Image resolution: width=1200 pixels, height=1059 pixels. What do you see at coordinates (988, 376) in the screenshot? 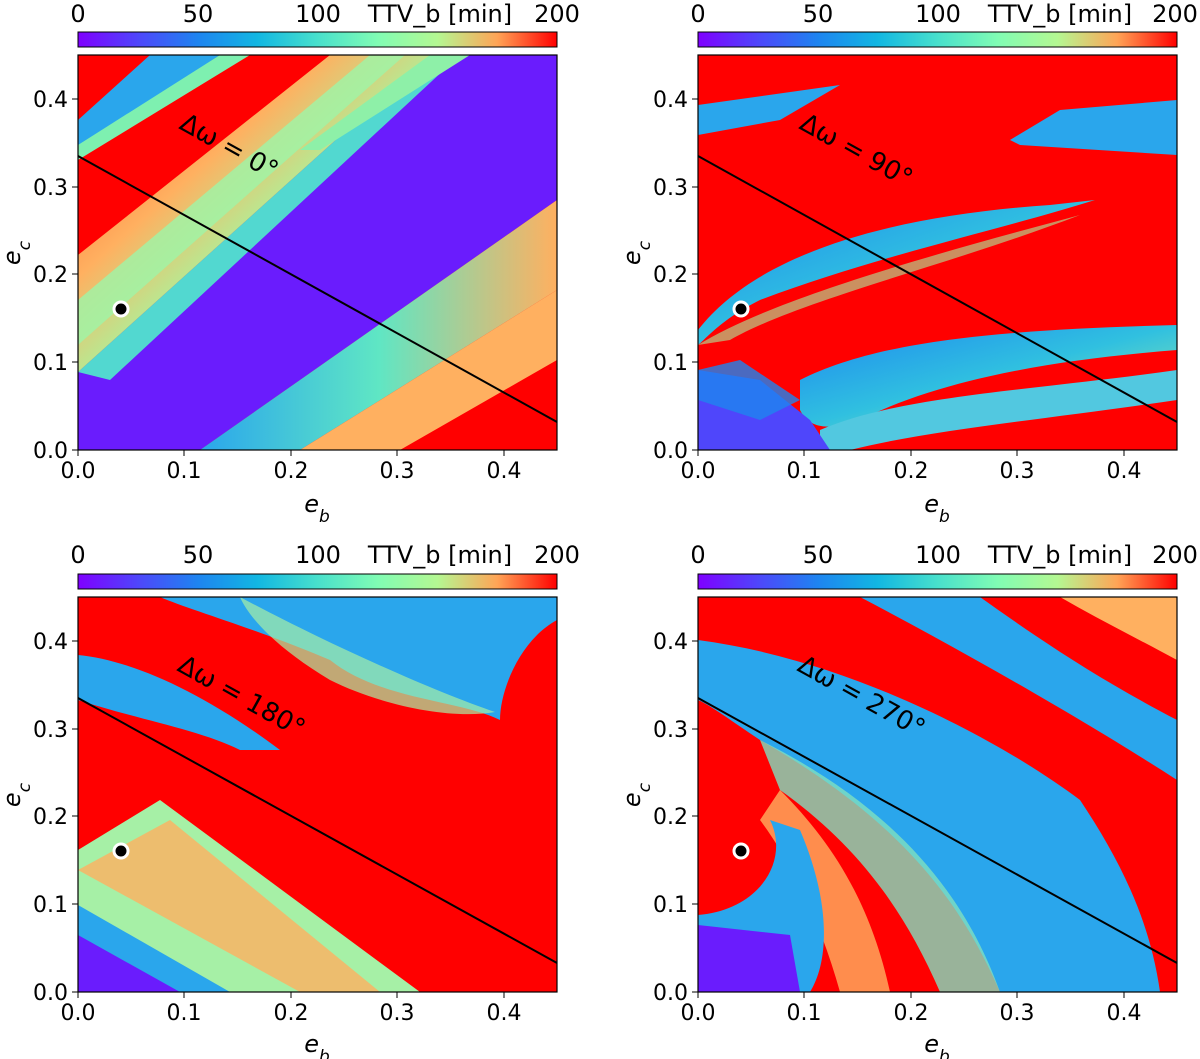
I see `island-lower` at bounding box center [988, 376].